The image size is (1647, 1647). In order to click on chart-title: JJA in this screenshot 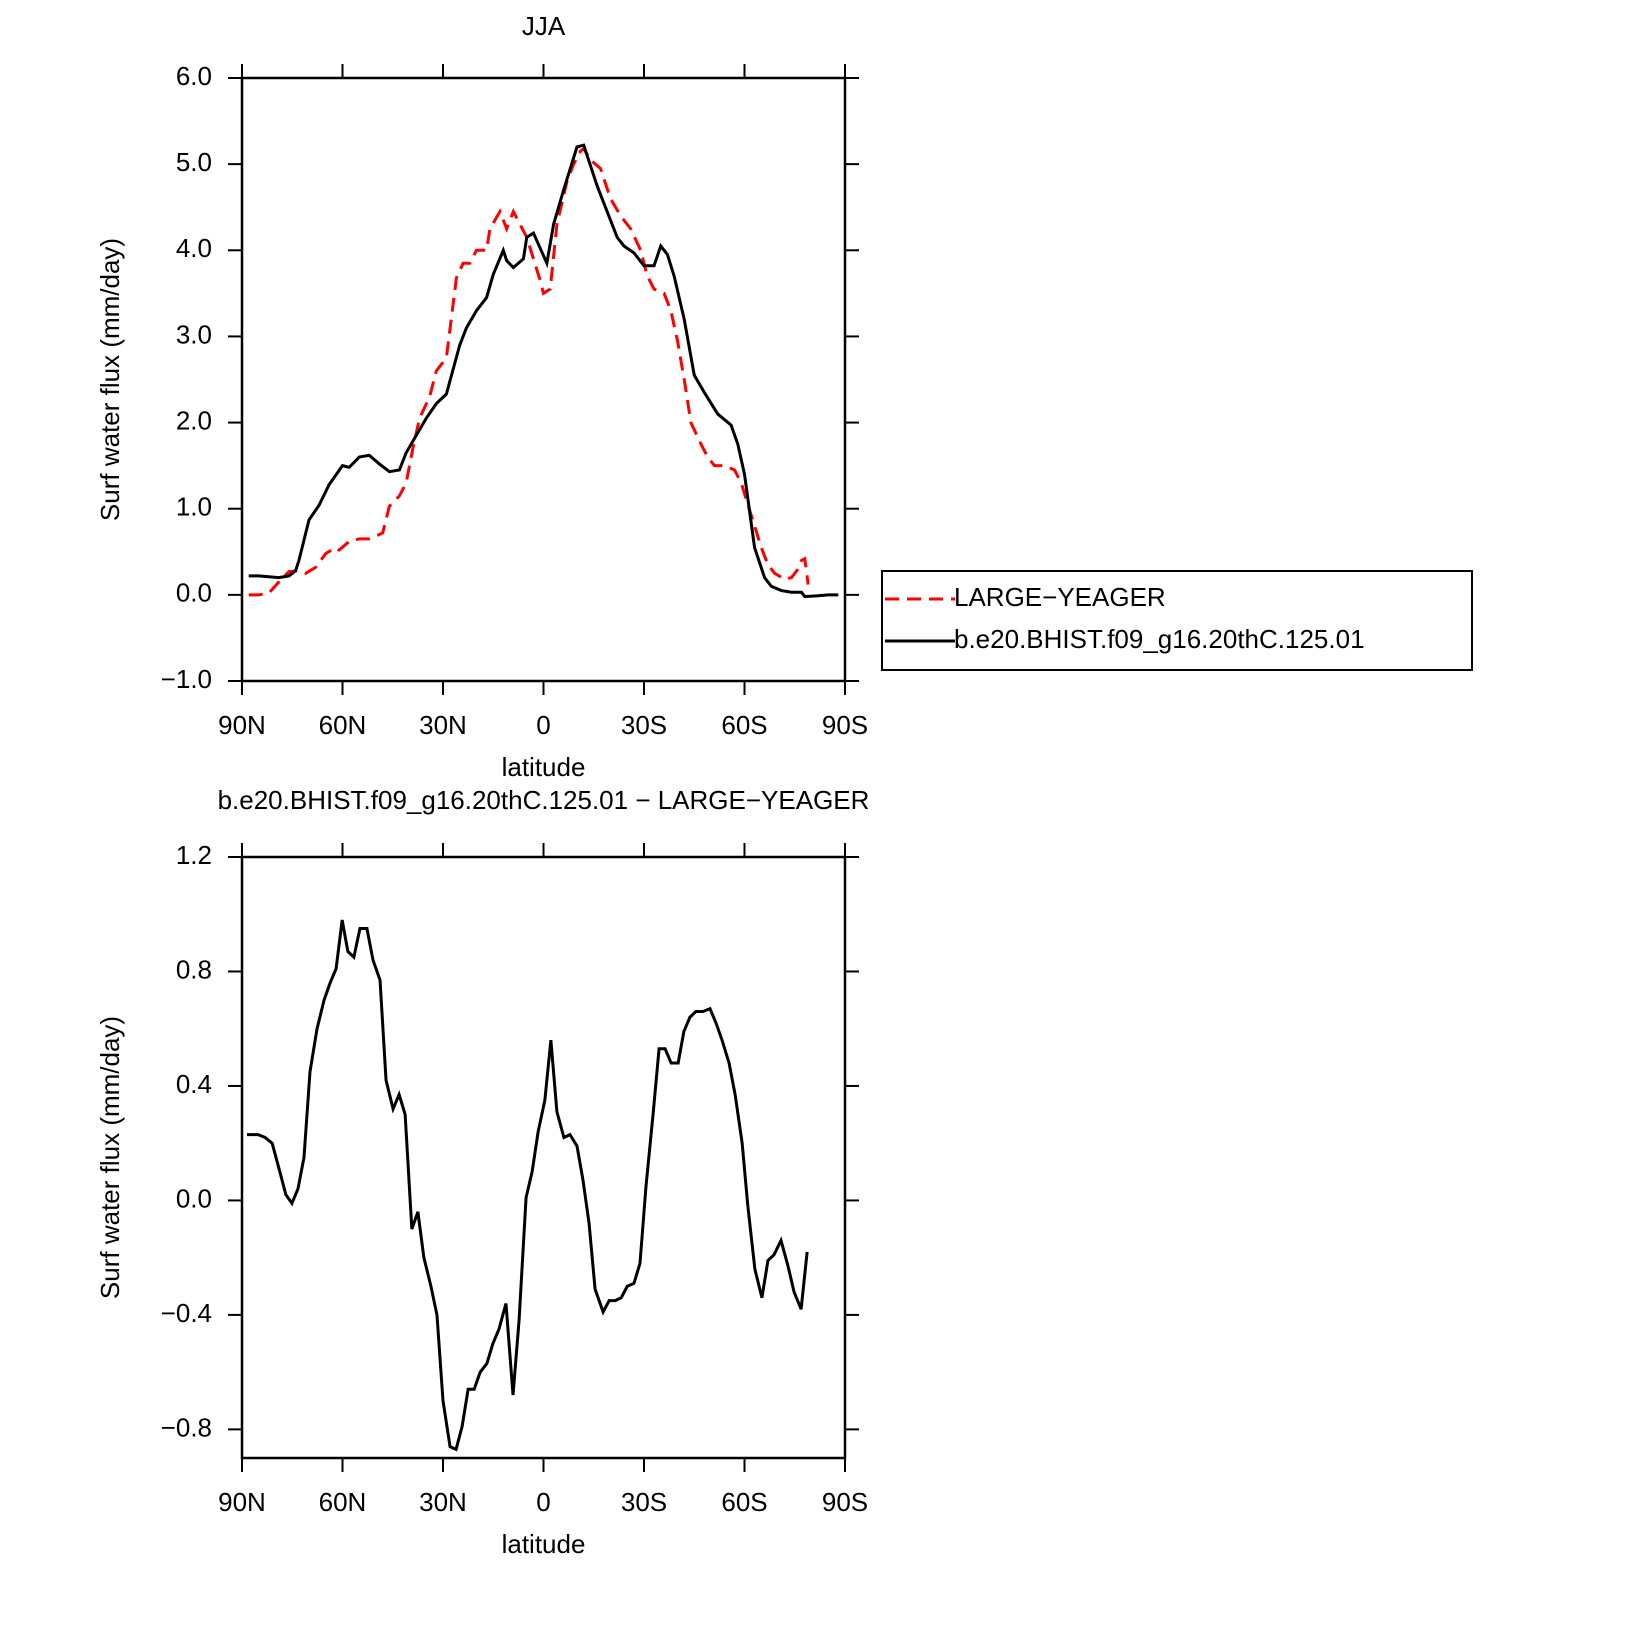, I will do `click(544, 26)`.